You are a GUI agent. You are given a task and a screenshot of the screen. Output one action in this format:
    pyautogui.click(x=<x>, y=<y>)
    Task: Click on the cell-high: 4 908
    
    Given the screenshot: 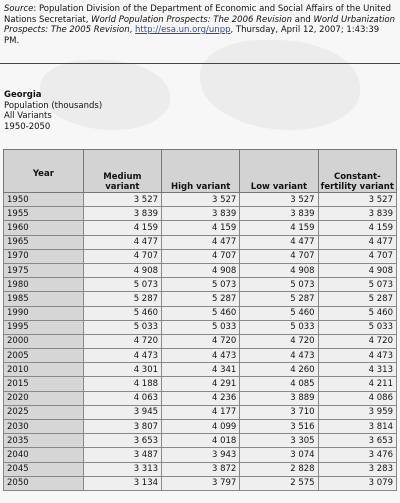 What is the action you would take?
    pyautogui.click(x=201, y=270)
    